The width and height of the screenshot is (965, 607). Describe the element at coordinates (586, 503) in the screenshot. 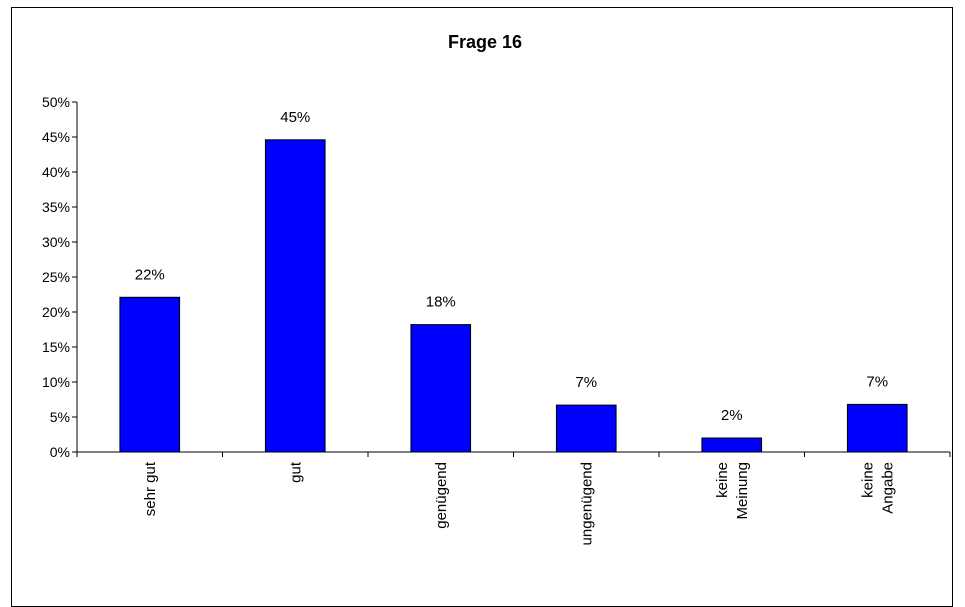

I see `category-label: ungenügend` at that location.